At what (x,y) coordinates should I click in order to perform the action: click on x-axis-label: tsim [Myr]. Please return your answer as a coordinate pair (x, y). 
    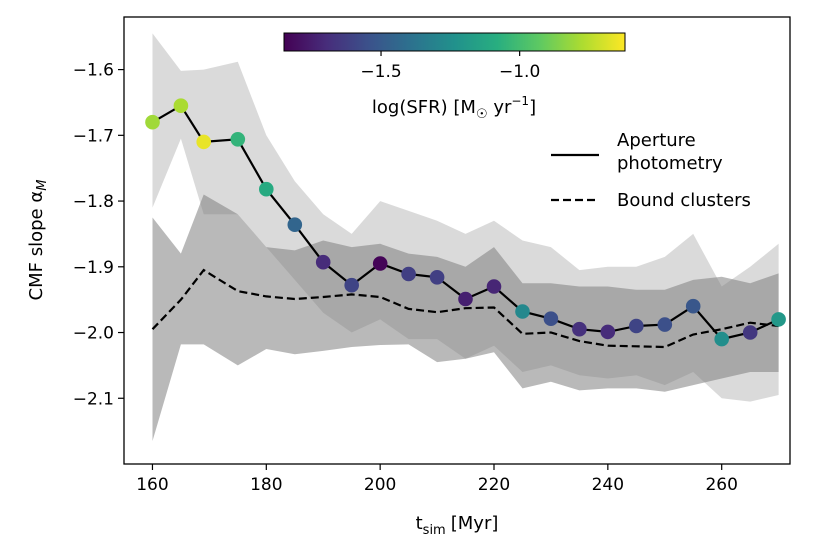
    Looking at the image, I should click on (457, 525).